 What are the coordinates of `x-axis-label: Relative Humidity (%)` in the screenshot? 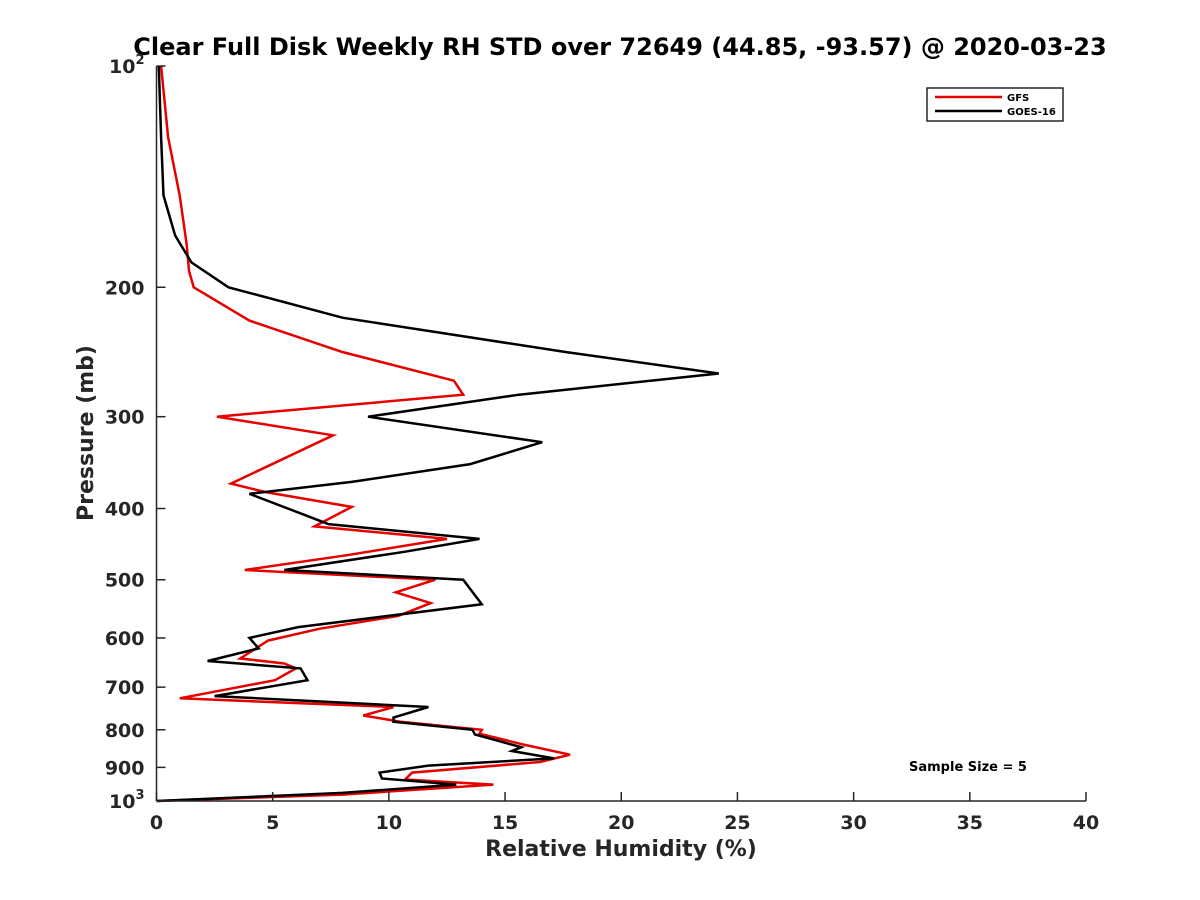 It's located at (621, 849).